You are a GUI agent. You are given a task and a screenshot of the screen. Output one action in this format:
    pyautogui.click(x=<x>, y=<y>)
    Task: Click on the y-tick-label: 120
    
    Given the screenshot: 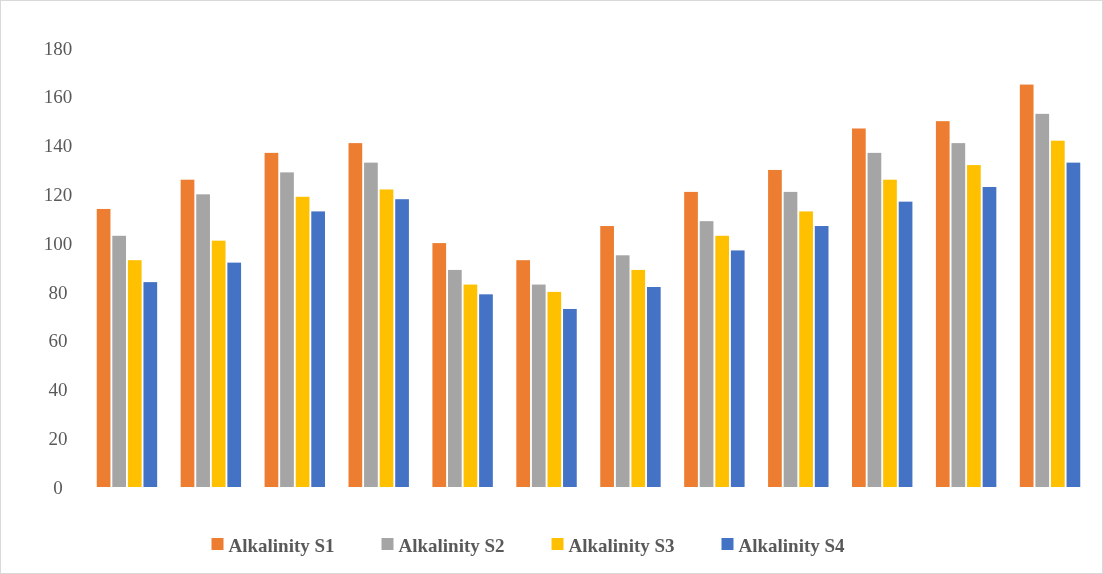 What is the action you would take?
    pyautogui.click(x=58, y=194)
    